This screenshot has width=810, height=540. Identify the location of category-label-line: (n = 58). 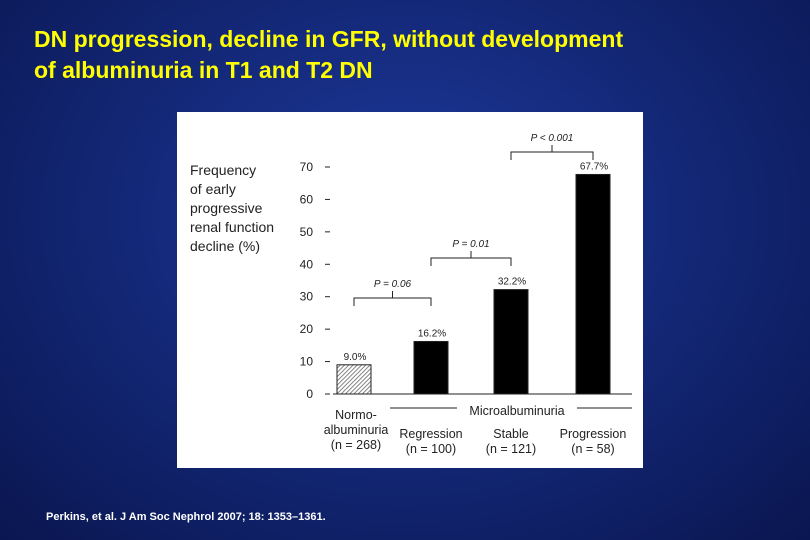
(592, 449).